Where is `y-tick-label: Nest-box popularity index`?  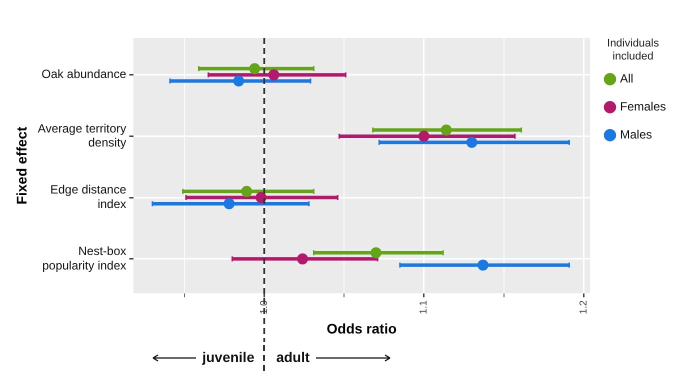
y-tick-label: Nest-box popularity index is located at coordinates (84, 258).